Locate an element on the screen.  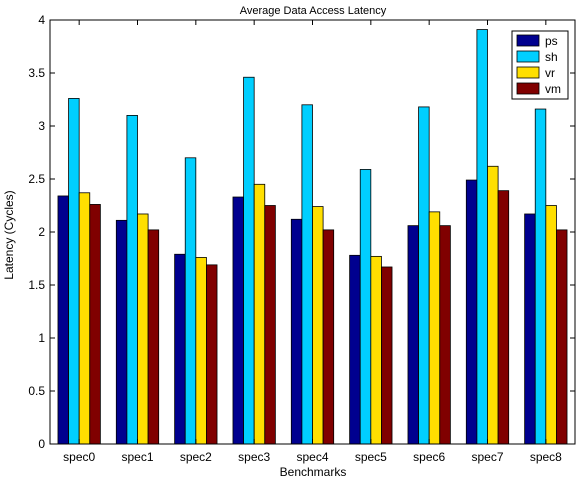
bar-ps-spec0 is located at coordinates (63, 320).